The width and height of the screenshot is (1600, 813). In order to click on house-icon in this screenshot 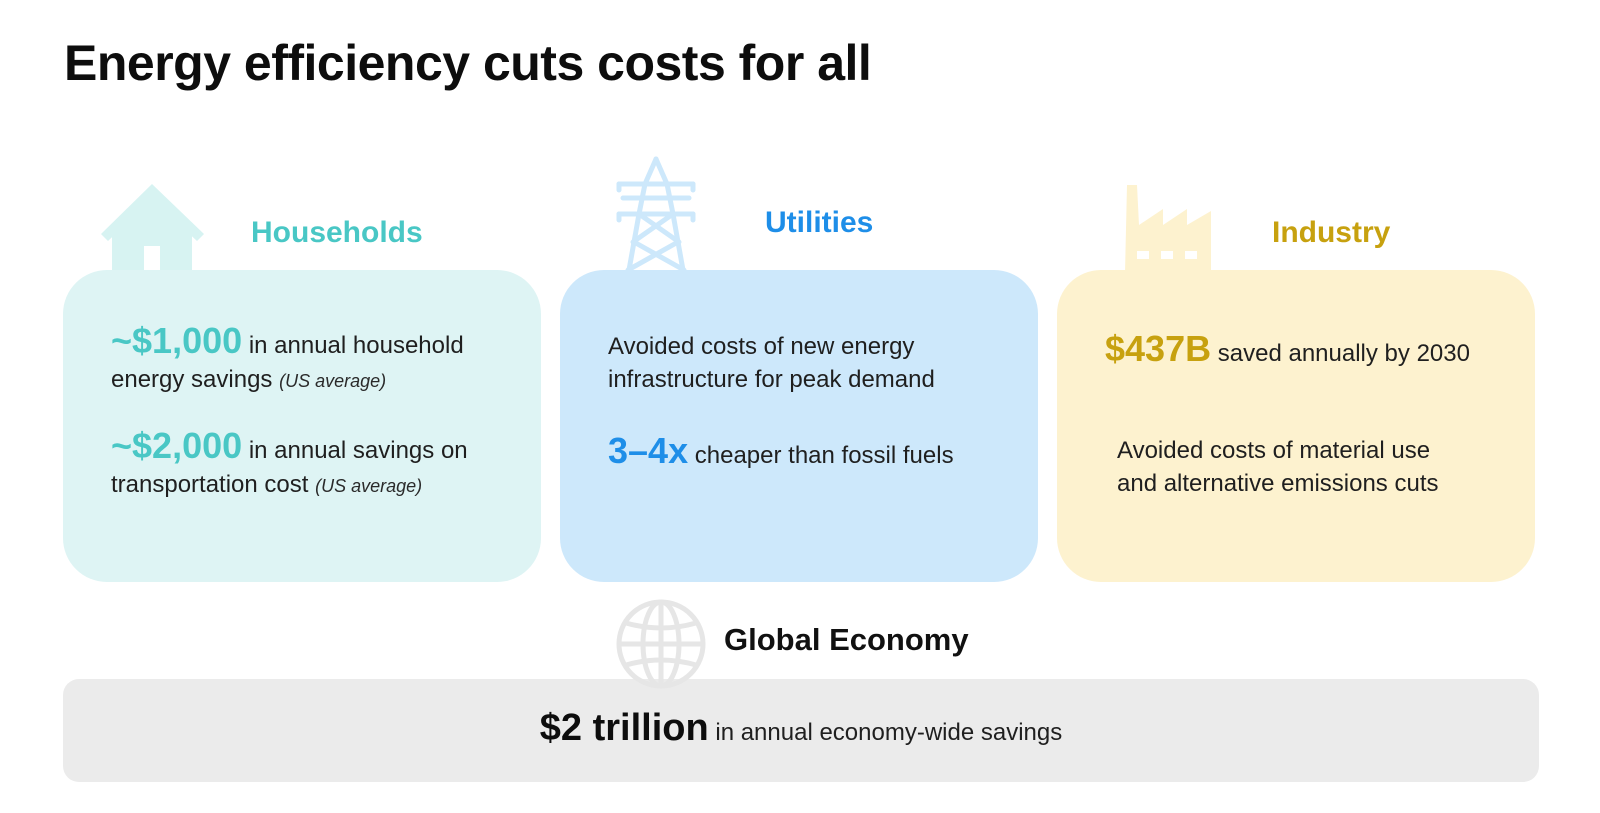, I will do `click(152, 229)`.